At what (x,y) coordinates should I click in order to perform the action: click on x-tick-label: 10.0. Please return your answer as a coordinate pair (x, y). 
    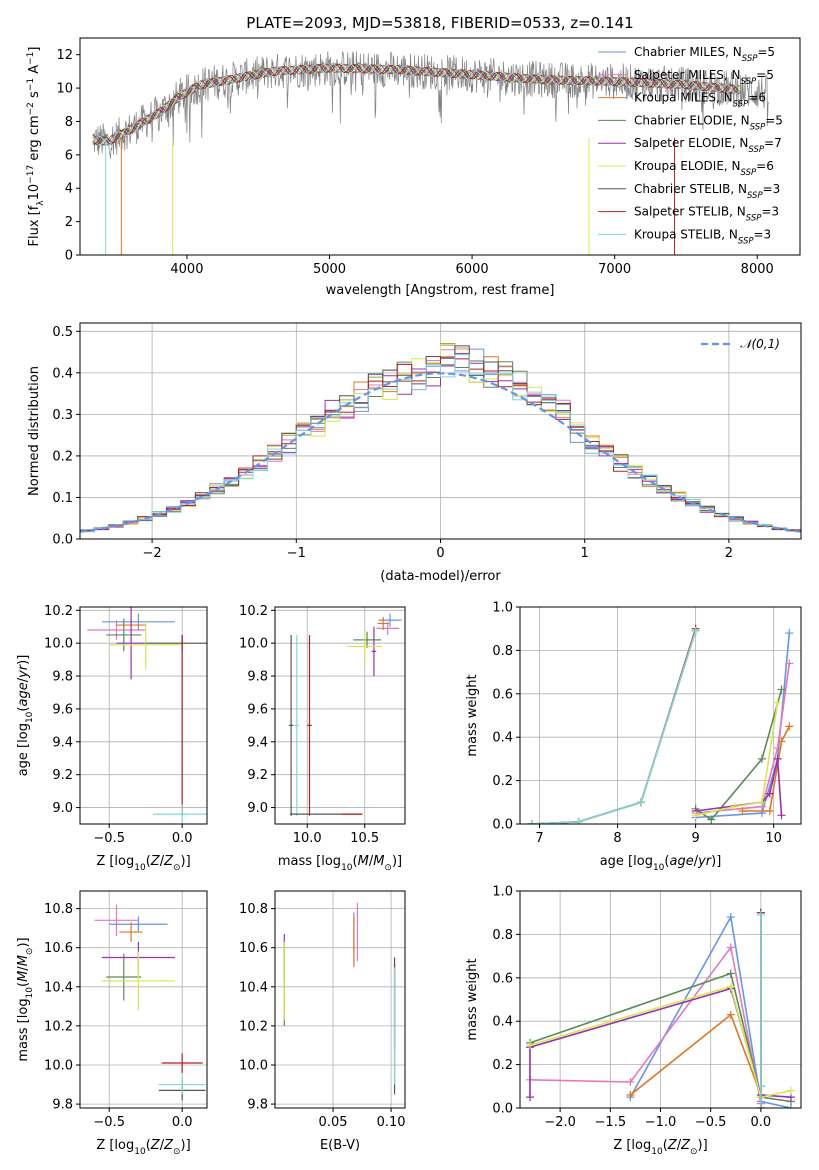
    Looking at the image, I should click on (307, 838).